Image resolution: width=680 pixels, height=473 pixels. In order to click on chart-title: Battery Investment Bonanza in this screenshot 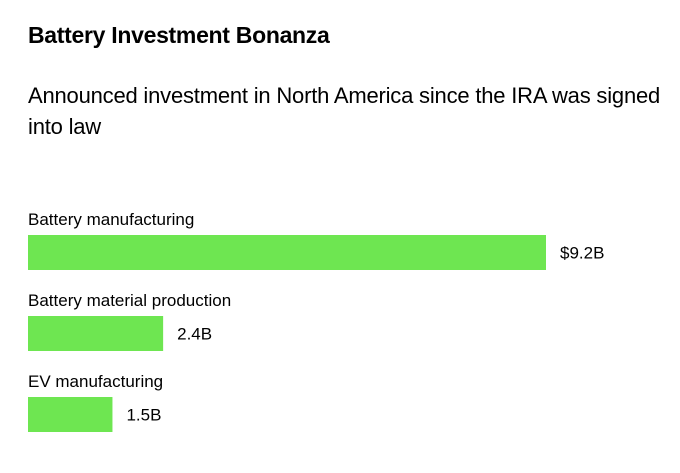, I will do `click(179, 35)`.